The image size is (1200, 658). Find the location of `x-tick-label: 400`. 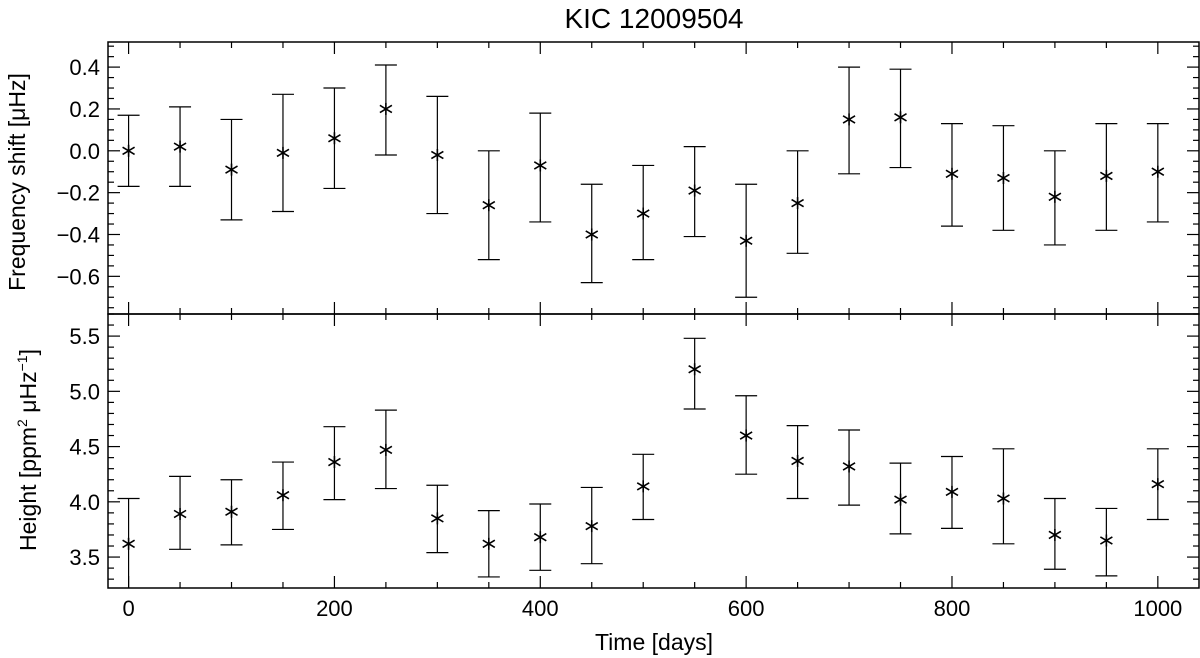

x-tick-label: 400 is located at coordinates (540, 608).